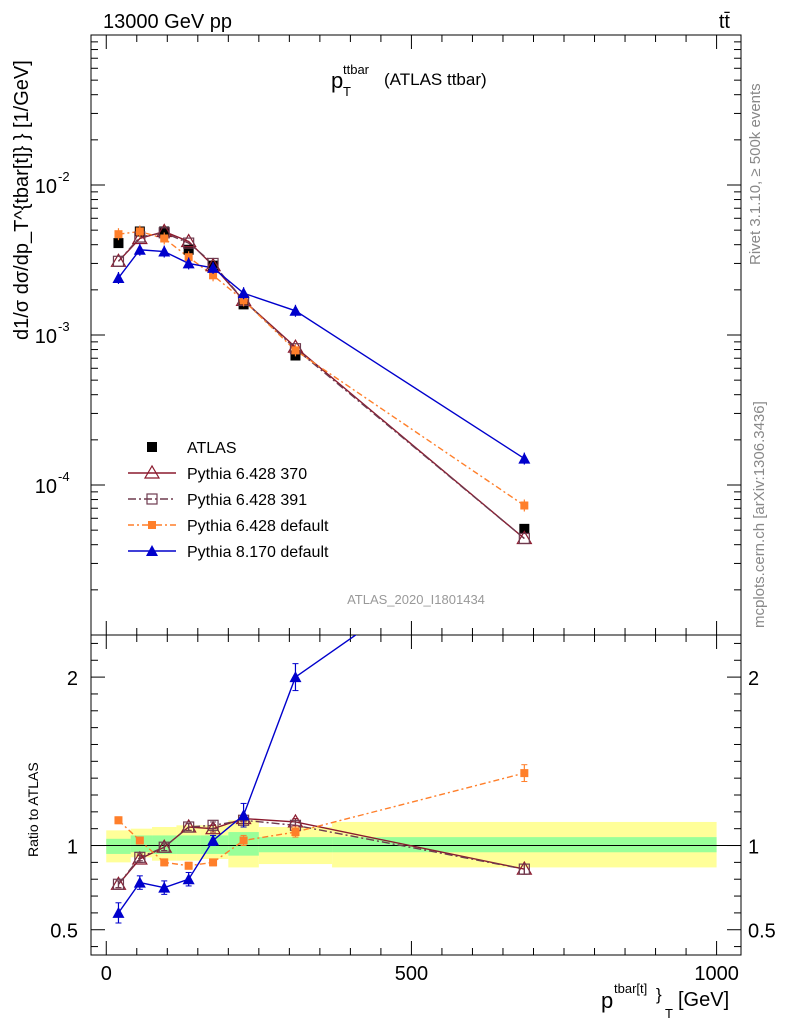 This screenshot has width=786, height=1024. Describe the element at coordinates (337, 80) in the screenshot. I see `title-p: p` at that location.